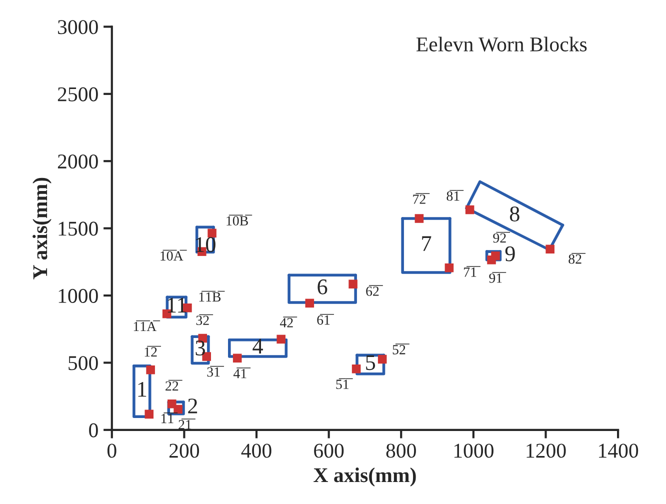 Image resolution: width=666 pixels, height=504 pixels. What do you see at coordinates (421, 198) in the screenshot?
I see `annotation: 7̅2̅` at bounding box center [421, 198].